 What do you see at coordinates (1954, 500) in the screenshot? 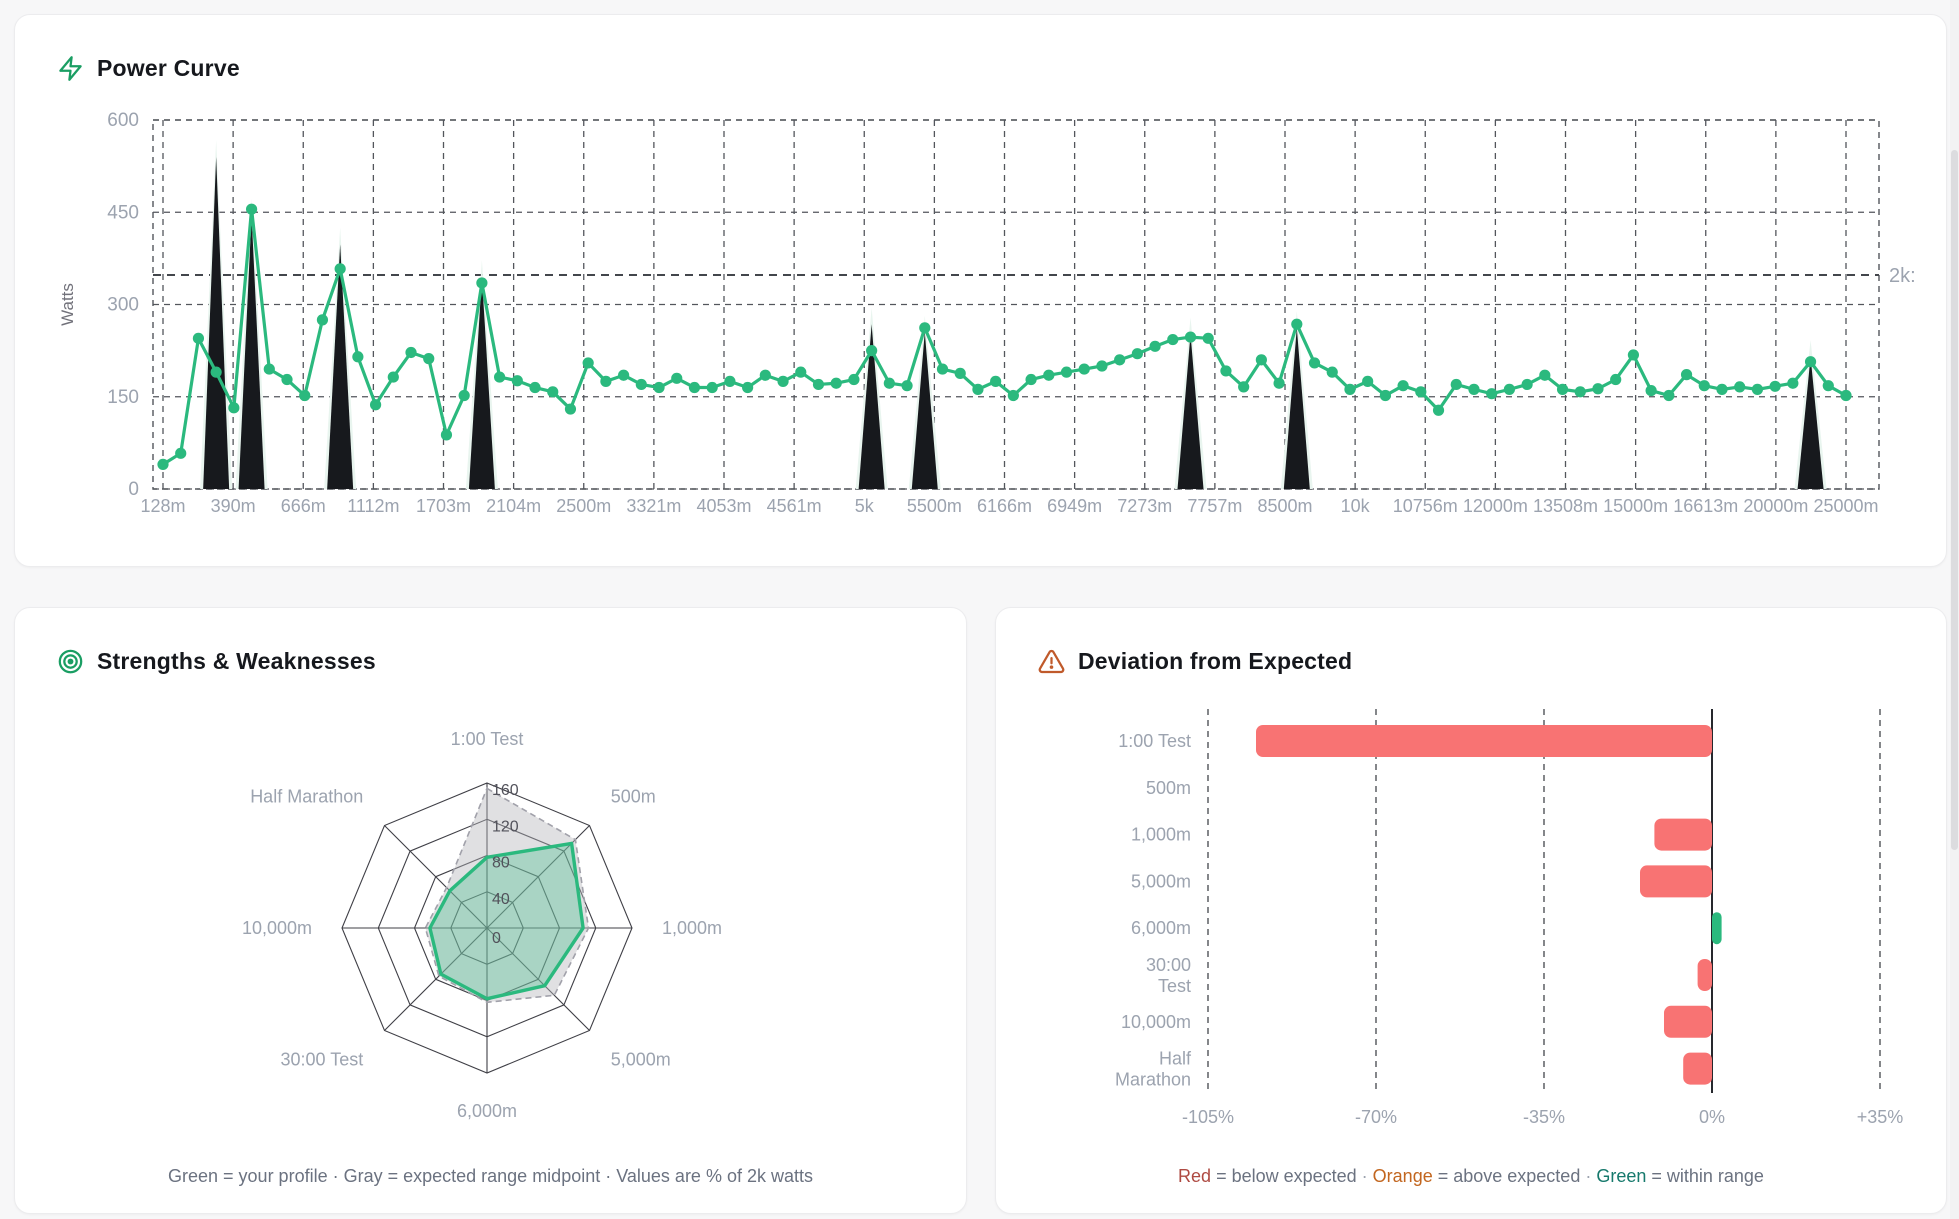
I see `scrollbar-thumb` at bounding box center [1954, 500].